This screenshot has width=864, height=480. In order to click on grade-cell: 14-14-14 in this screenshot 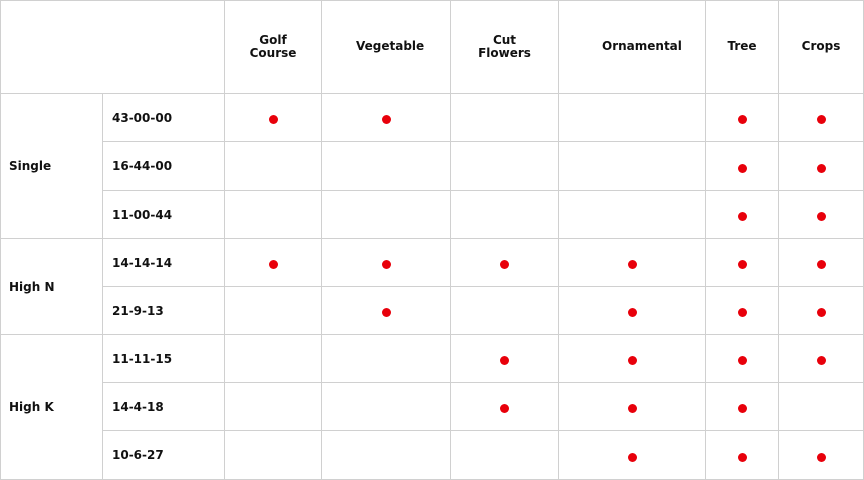, I will do `click(164, 263)`.